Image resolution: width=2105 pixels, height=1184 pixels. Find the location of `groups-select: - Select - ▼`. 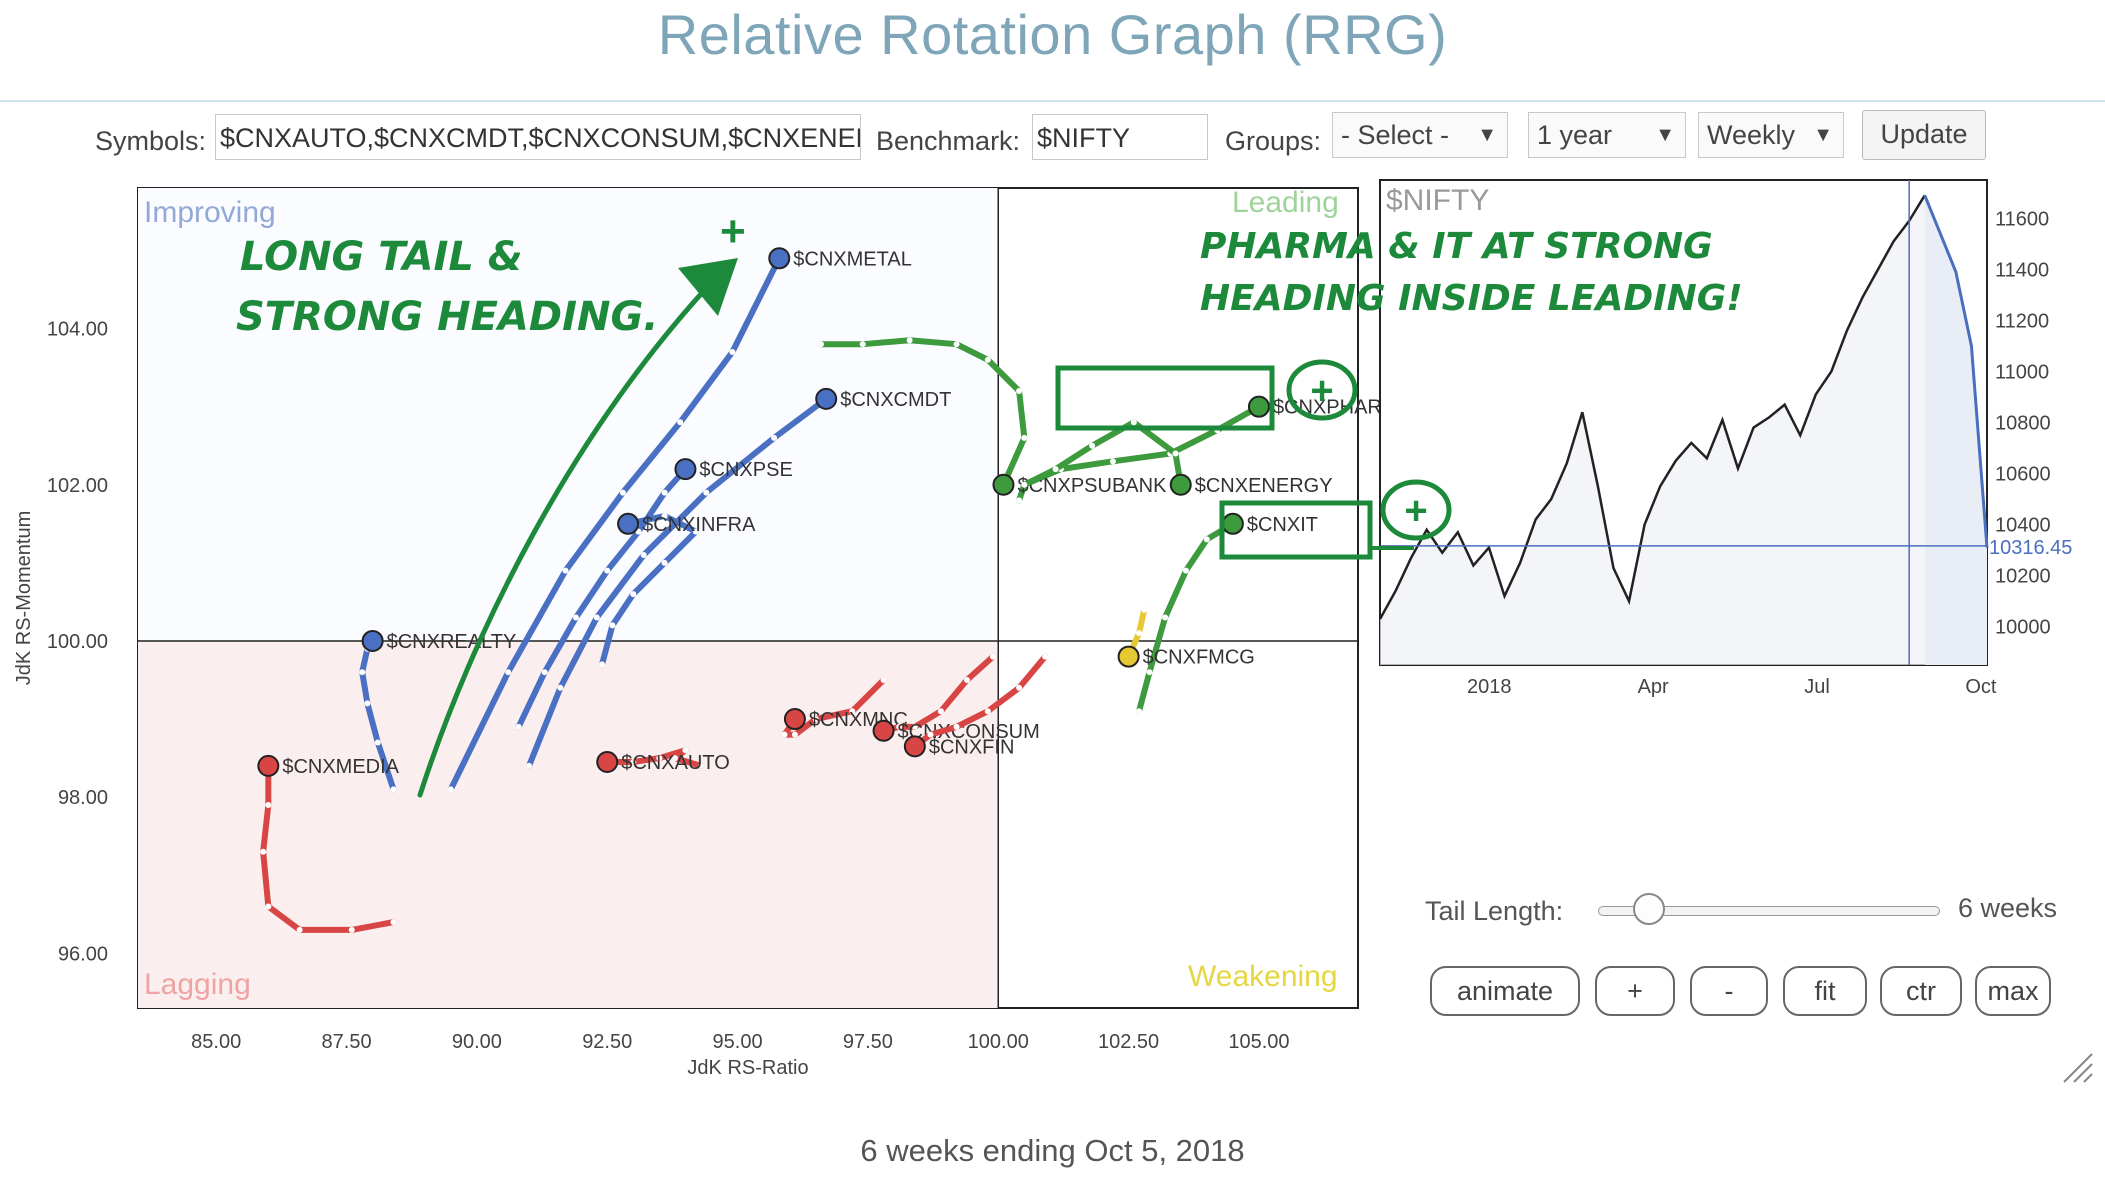

groups-select: - Select - ▼ is located at coordinates (1420, 135).